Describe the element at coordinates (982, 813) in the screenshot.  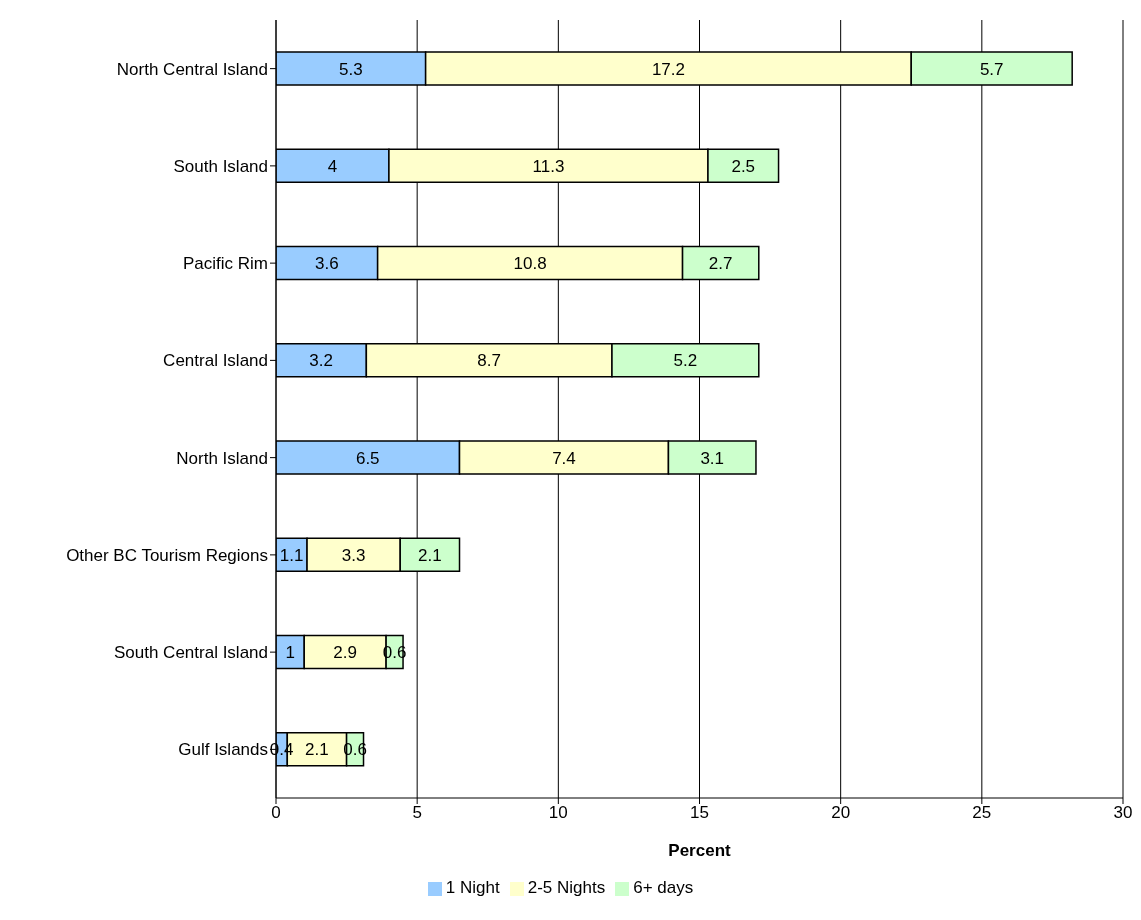
I see `x-tick-label: 25` at that location.